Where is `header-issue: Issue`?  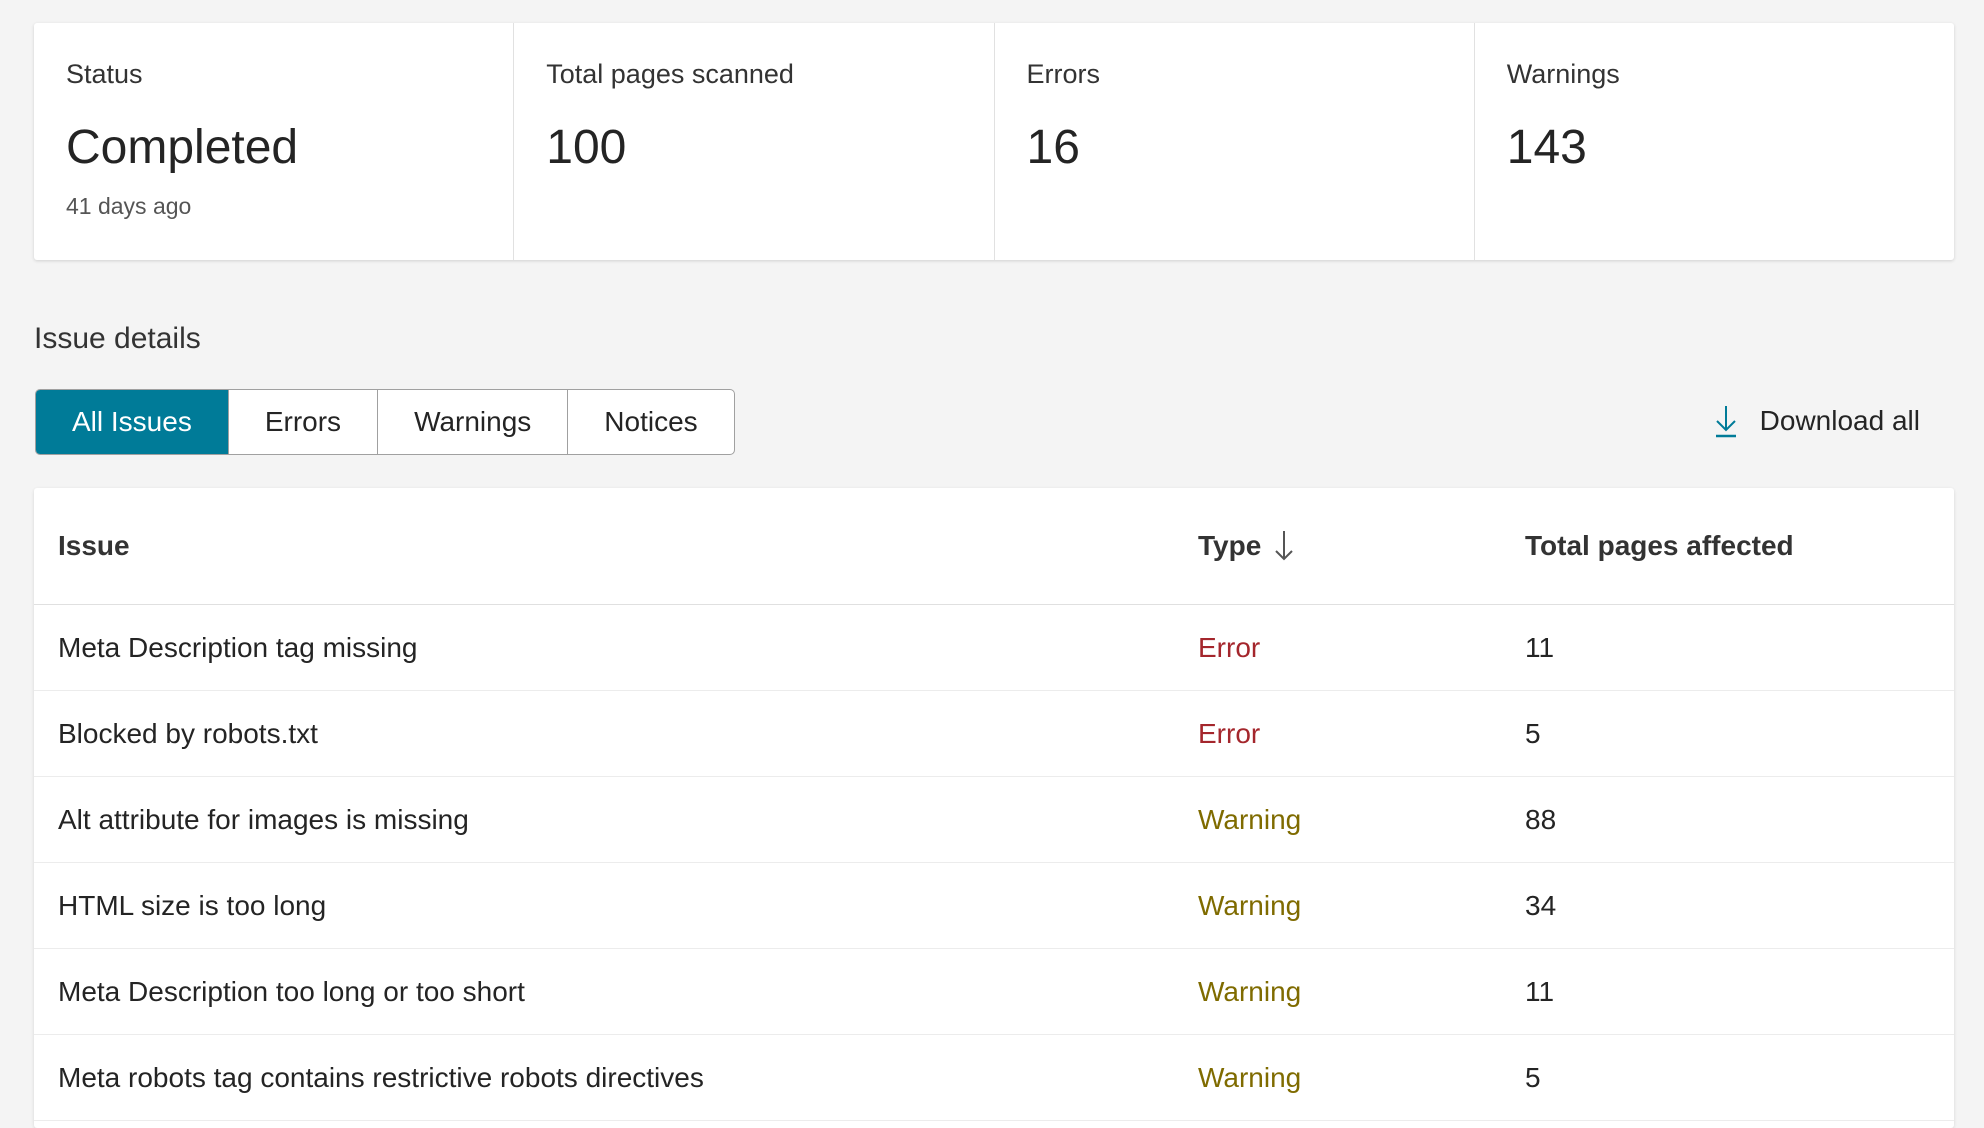
header-issue: Issue is located at coordinates (94, 545).